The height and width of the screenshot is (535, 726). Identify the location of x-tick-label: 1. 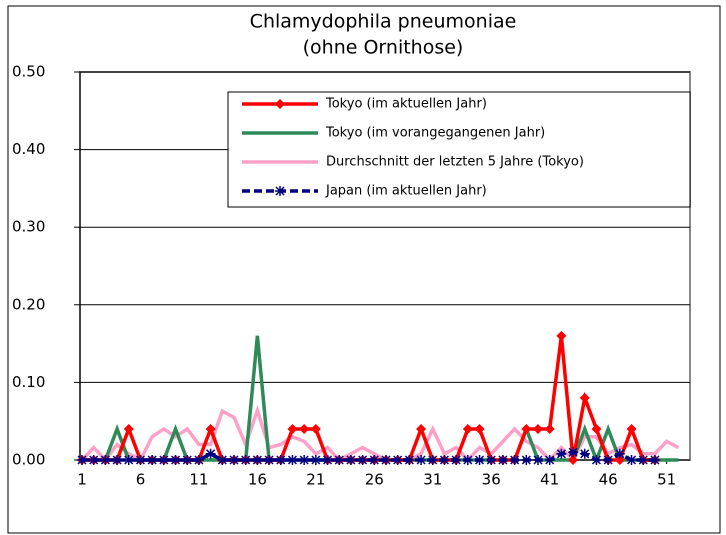
(82, 480).